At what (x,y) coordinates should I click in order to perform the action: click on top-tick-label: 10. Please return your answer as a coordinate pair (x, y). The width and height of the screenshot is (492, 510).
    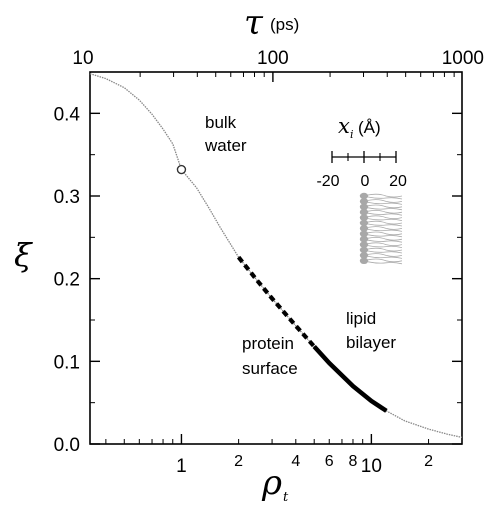
    Looking at the image, I should click on (82, 58).